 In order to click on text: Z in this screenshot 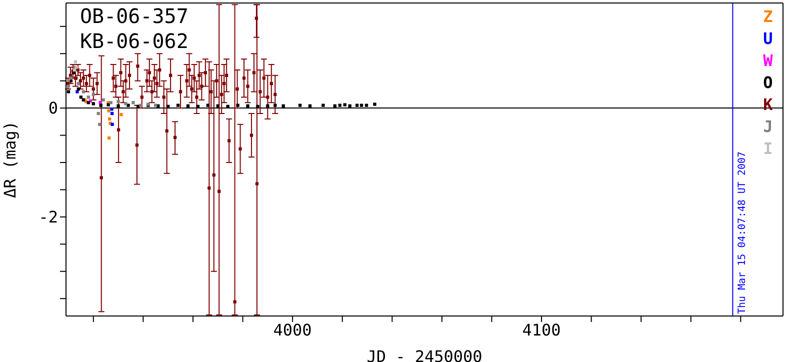, I will do `click(768, 17)`.